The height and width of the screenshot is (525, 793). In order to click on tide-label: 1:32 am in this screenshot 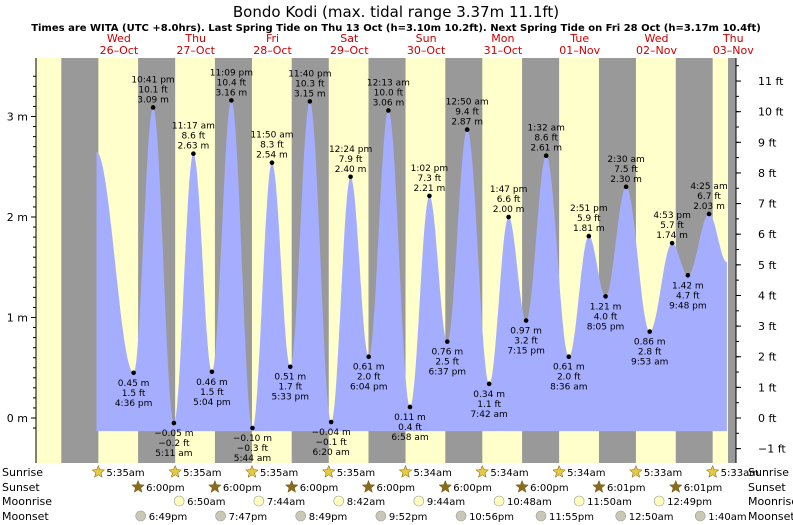, I will do `click(546, 129)`.